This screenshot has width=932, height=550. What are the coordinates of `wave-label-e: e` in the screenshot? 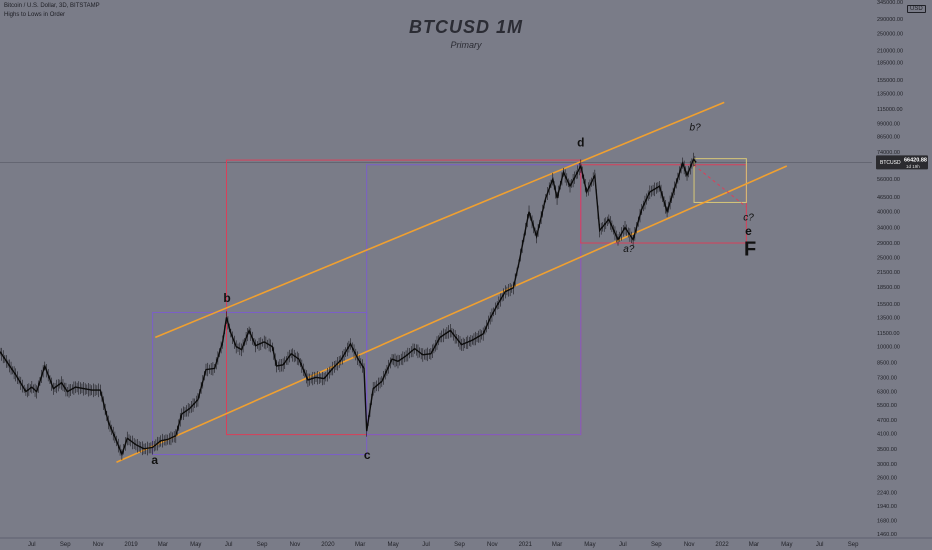 It's located at (748, 231).